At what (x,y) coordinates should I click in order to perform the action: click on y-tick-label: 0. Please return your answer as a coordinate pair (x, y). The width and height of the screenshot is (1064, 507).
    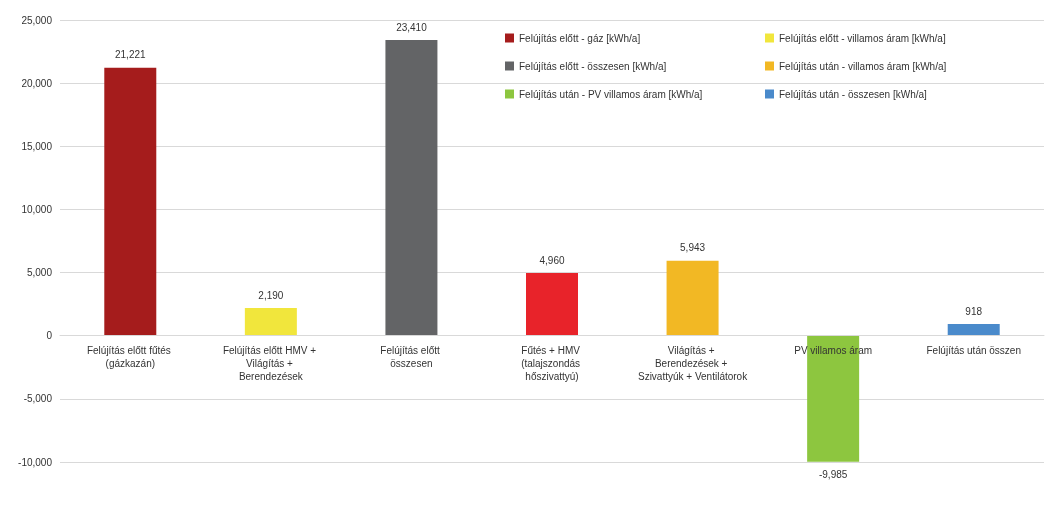
    Looking at the image, I should click on (49, 336).